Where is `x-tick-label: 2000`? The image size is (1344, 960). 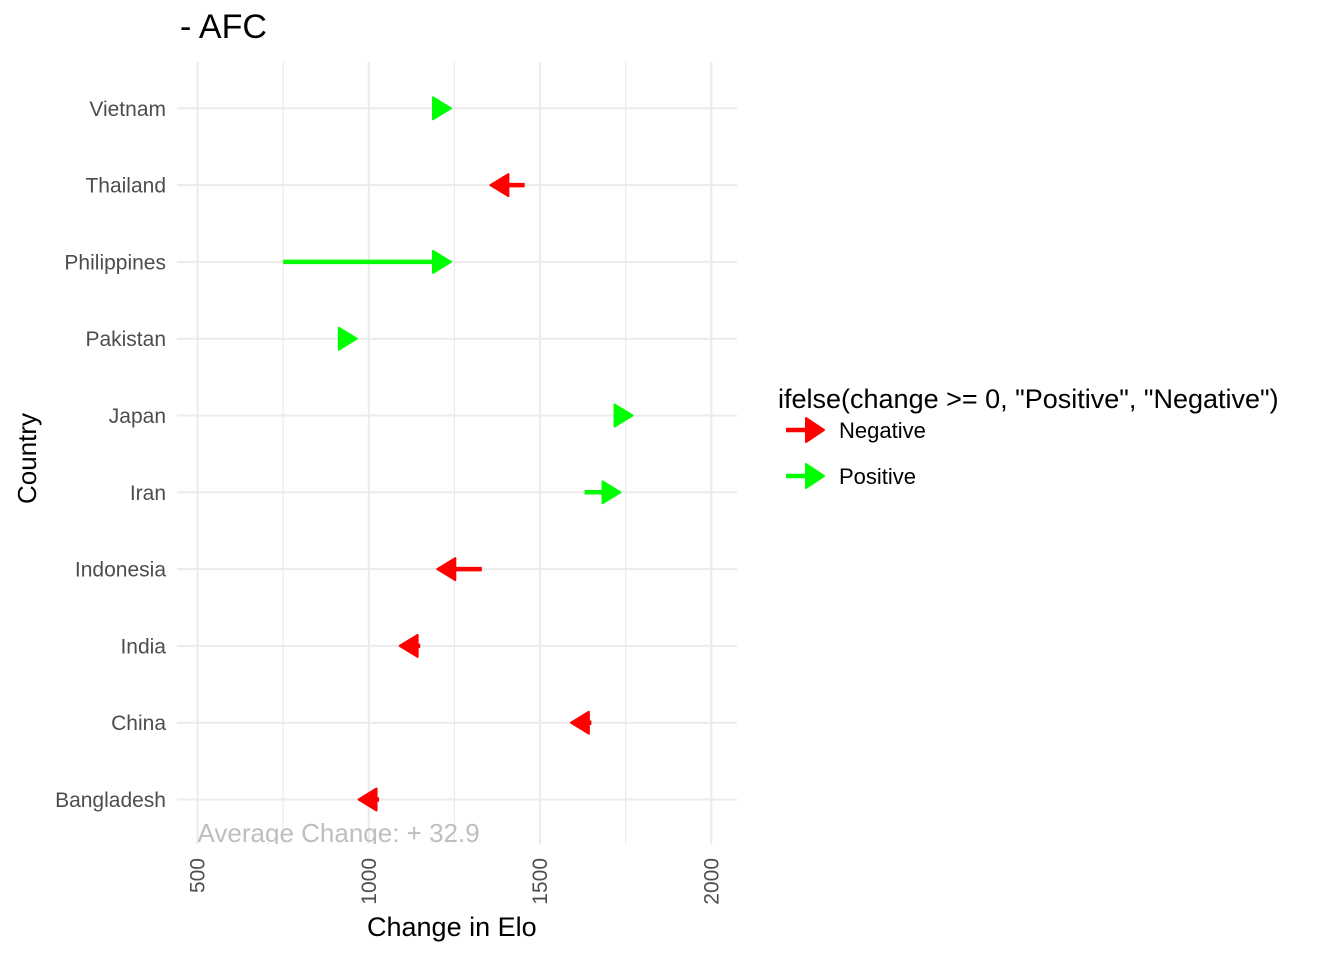 x-tick-label: 2000 is located at coordinates (711, 881).